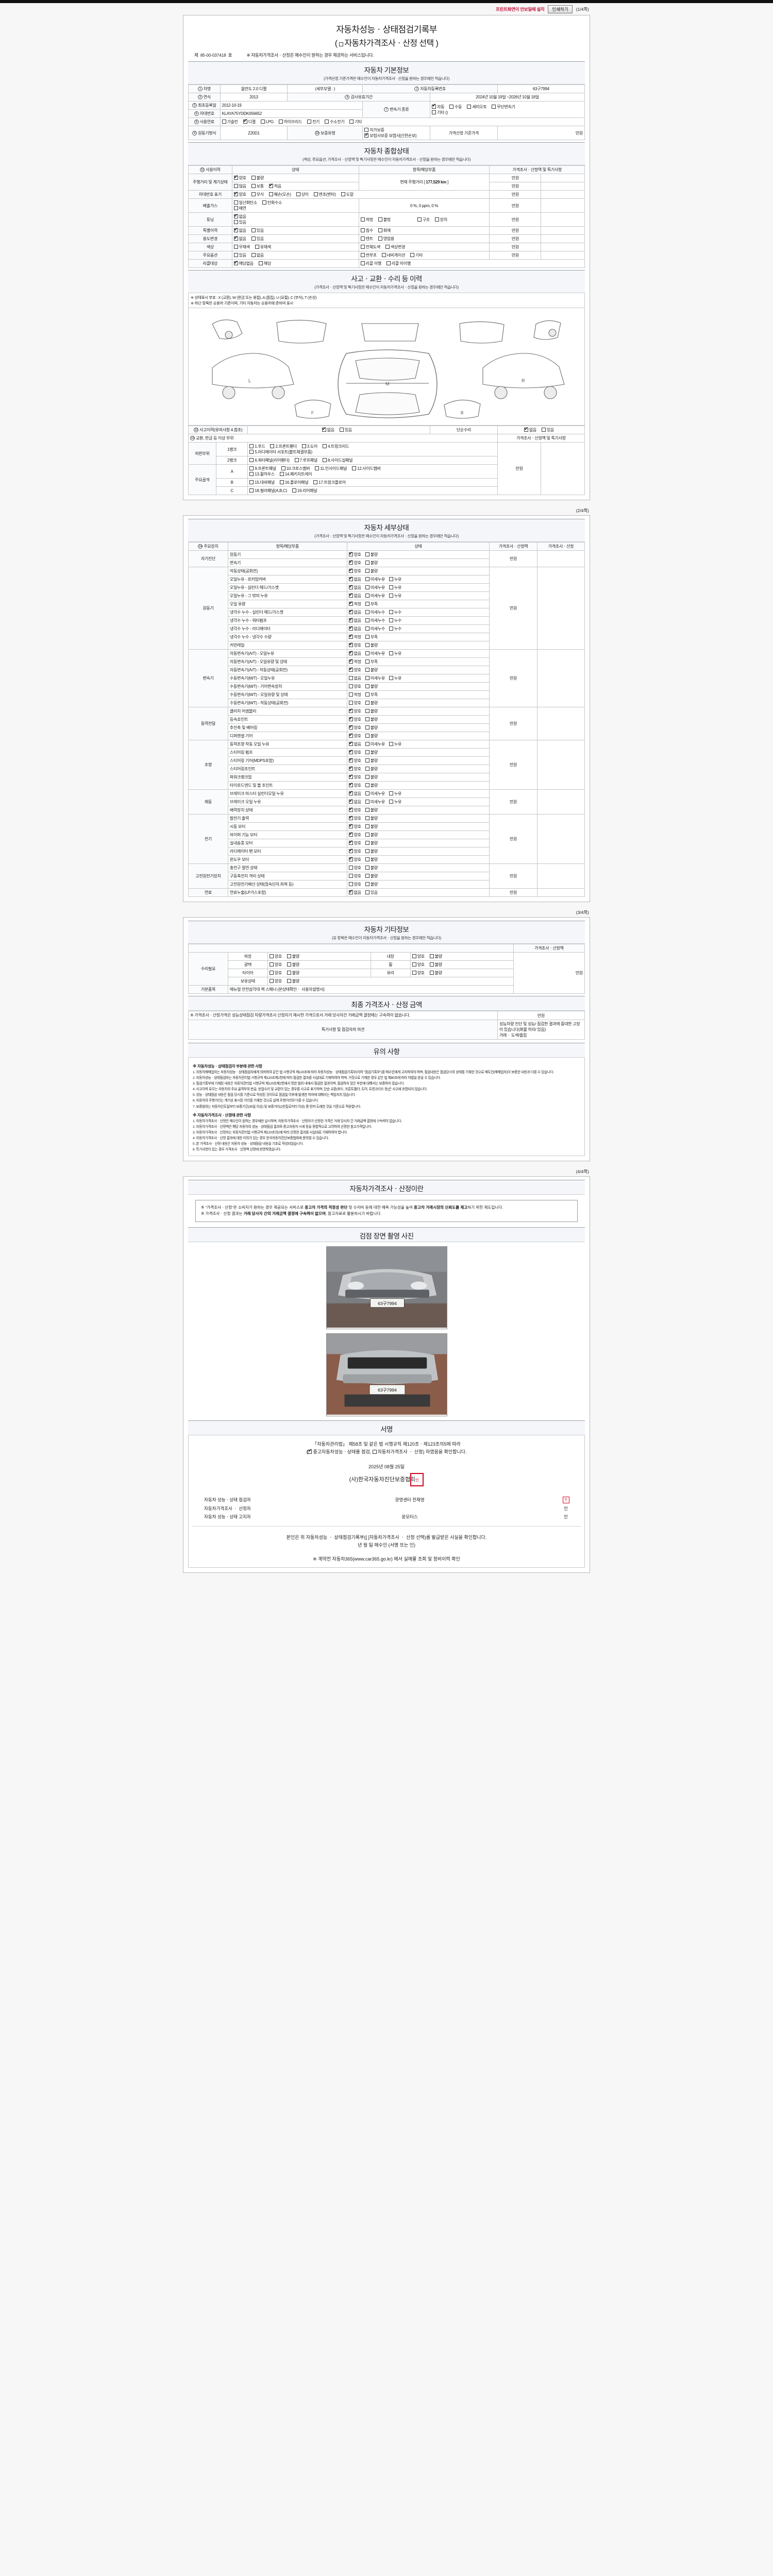  What do you see at coordinates (335, 122) in the screenshot?
I see `fuel-opt-hydrogen: 수소전기` at bounding box center [335, 122].